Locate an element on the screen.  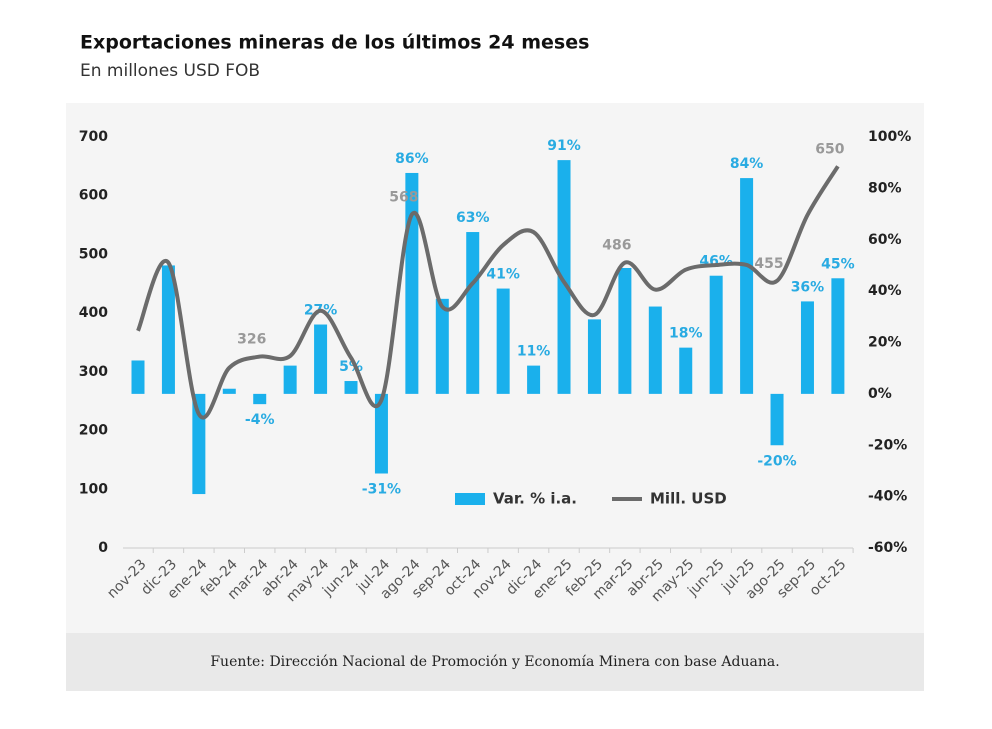
y2-tick-label: 20% is located at coordinates (885, 343).